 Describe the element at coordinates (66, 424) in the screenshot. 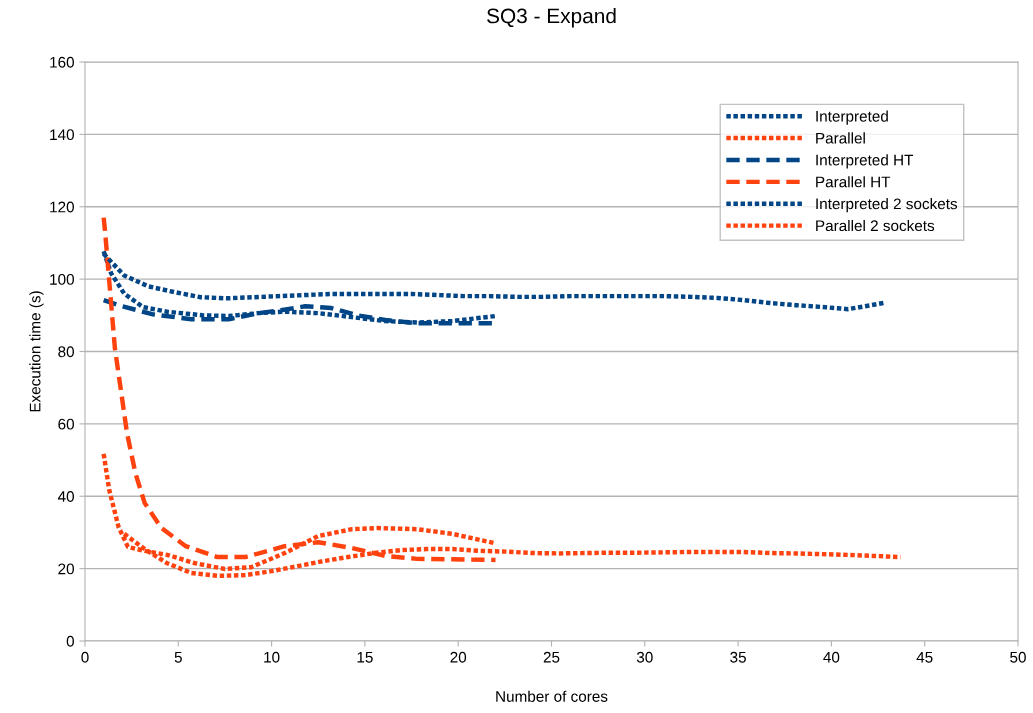

I see `y-tick-label: 60` at that location.